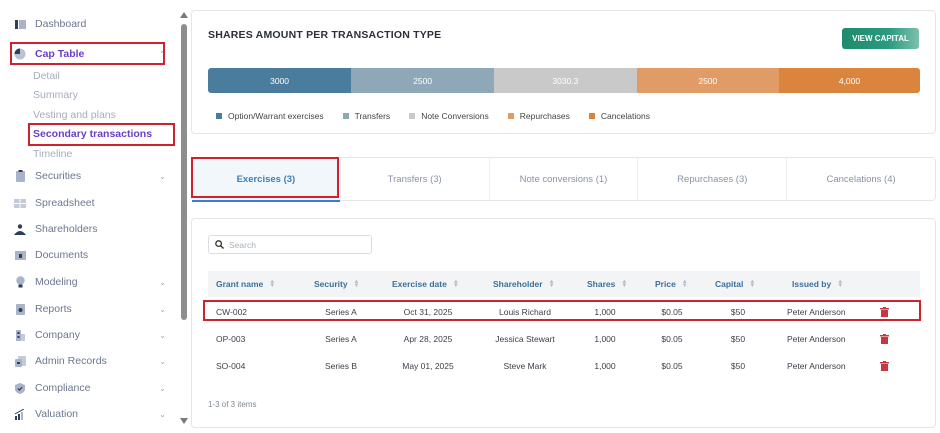  What do you see at coordinates (20, 203) in the screenshot?
I see `spreadsheet-icon` at bounding box center [20, 203].